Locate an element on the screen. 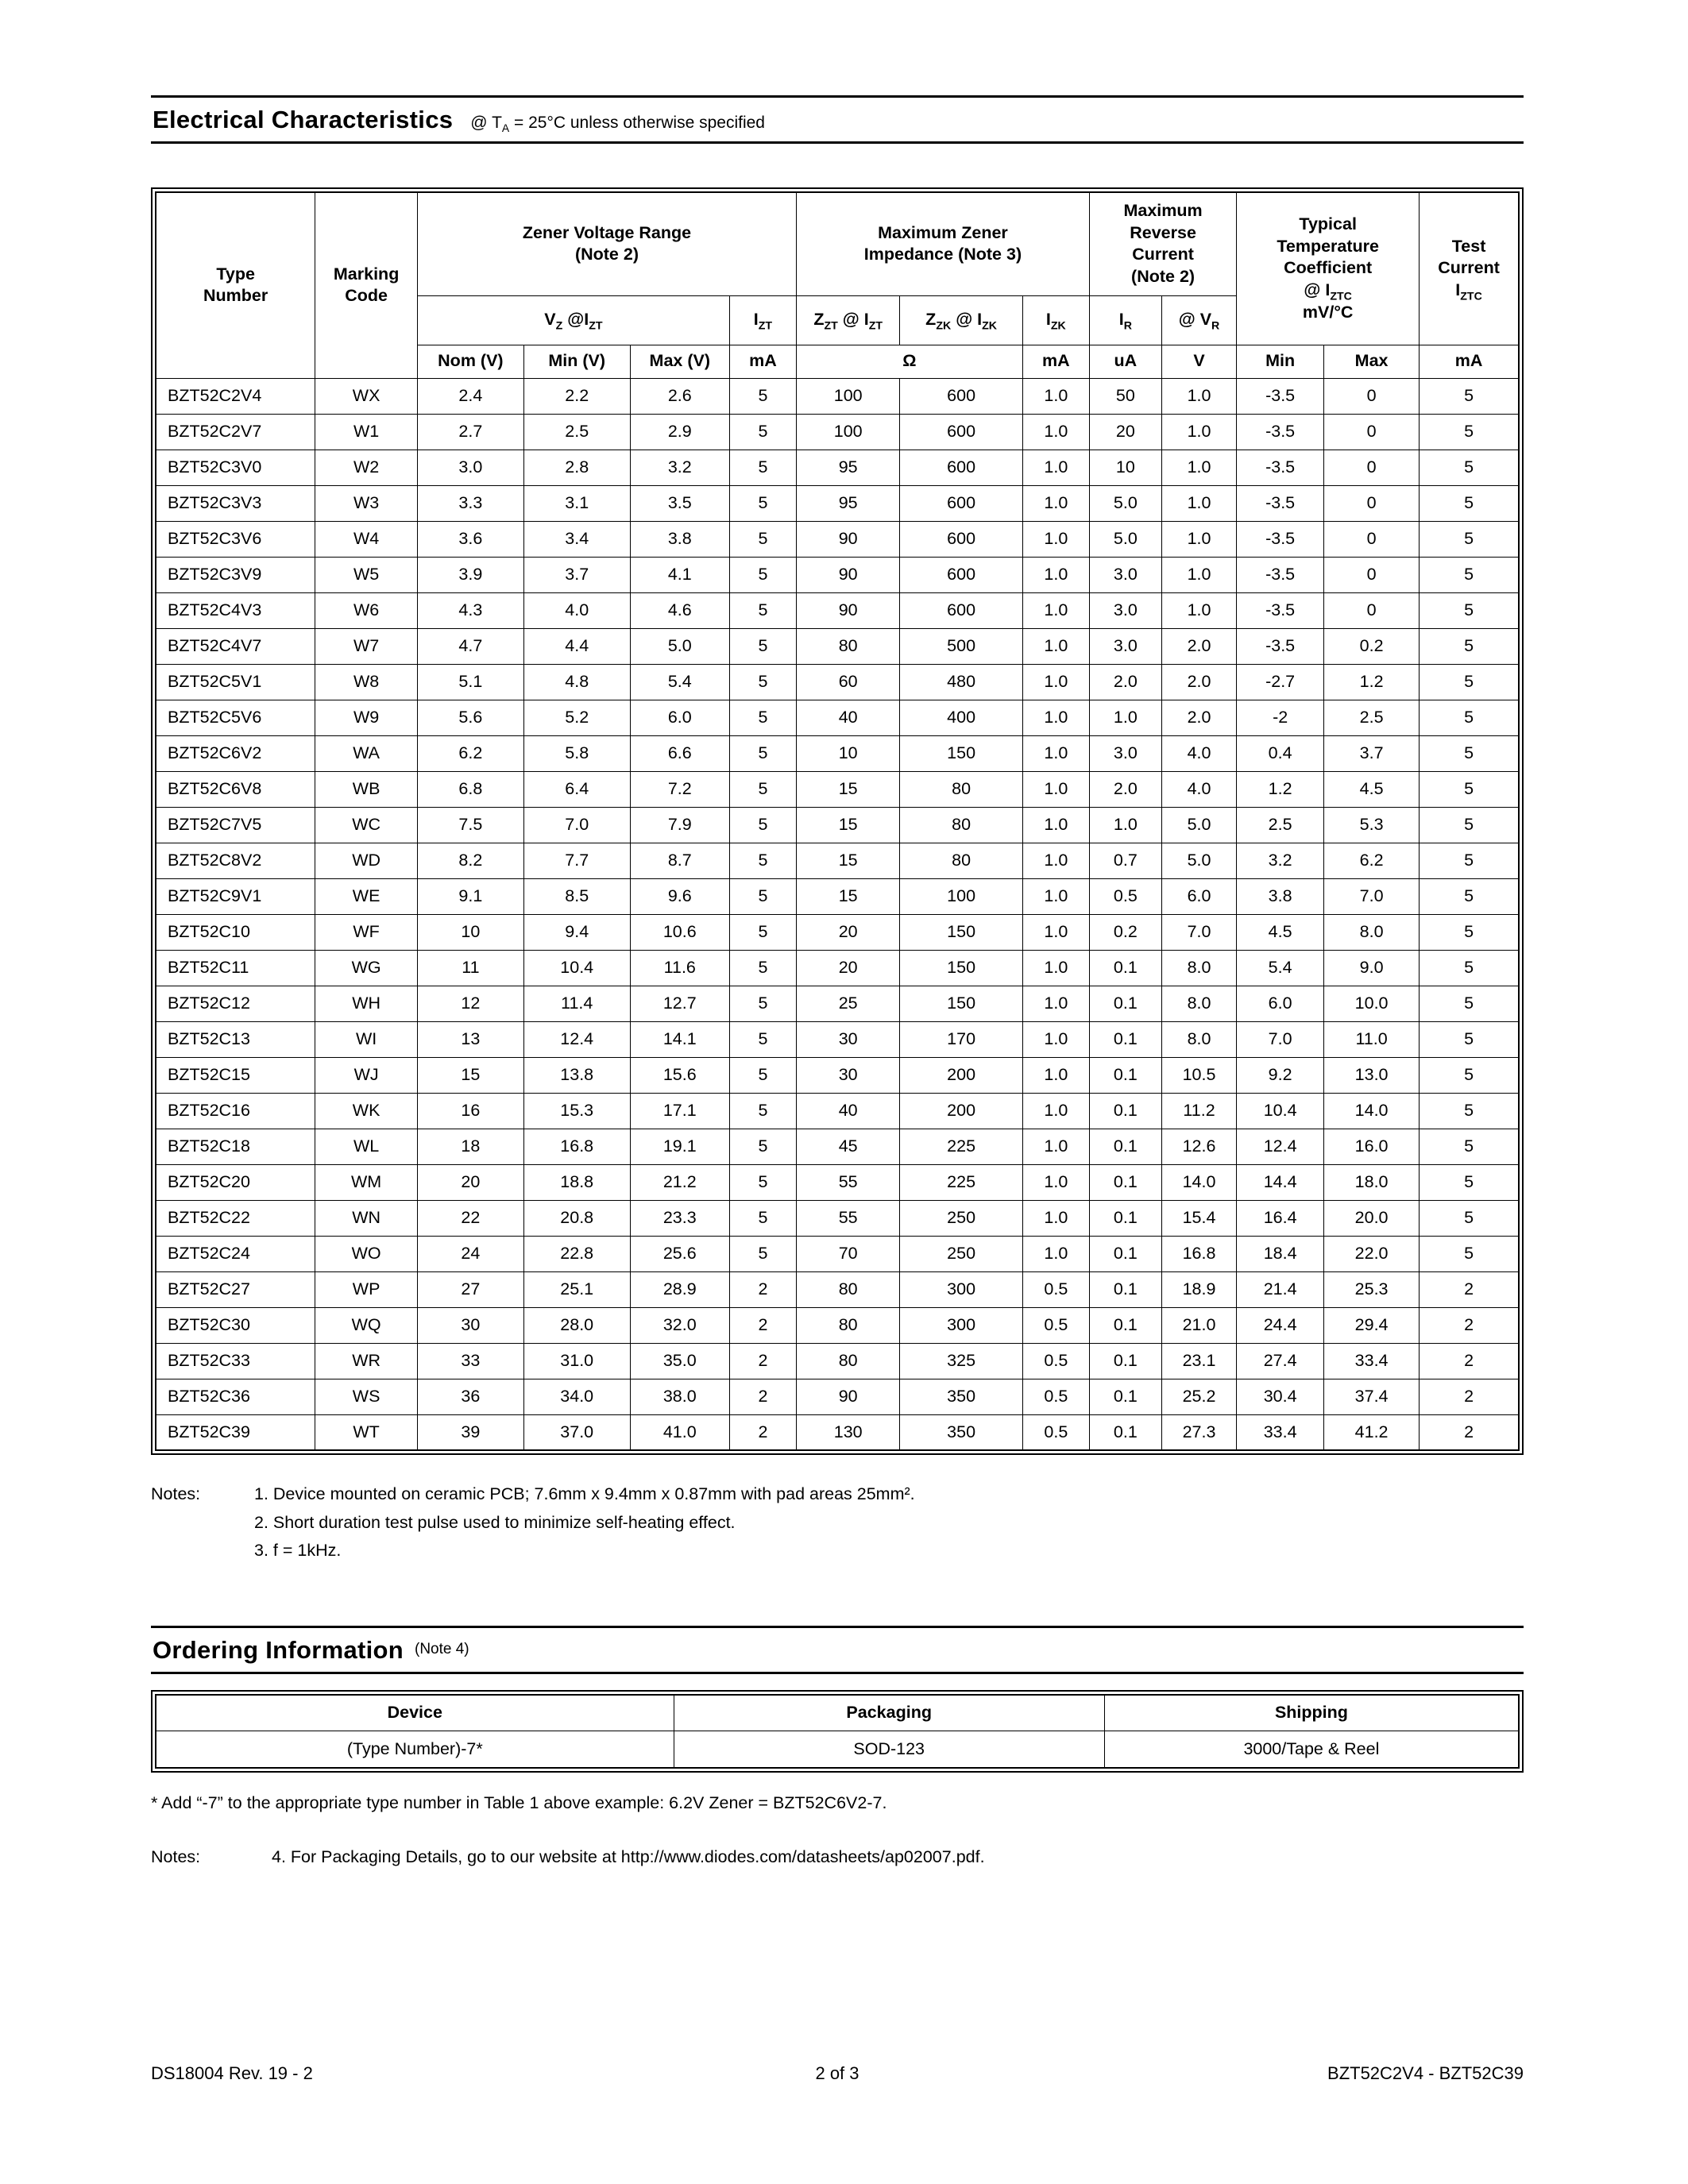 This screenshot has height=2184, width=1688. cell-zzt-ohm: 30 is located at coordinates (848, 1039).